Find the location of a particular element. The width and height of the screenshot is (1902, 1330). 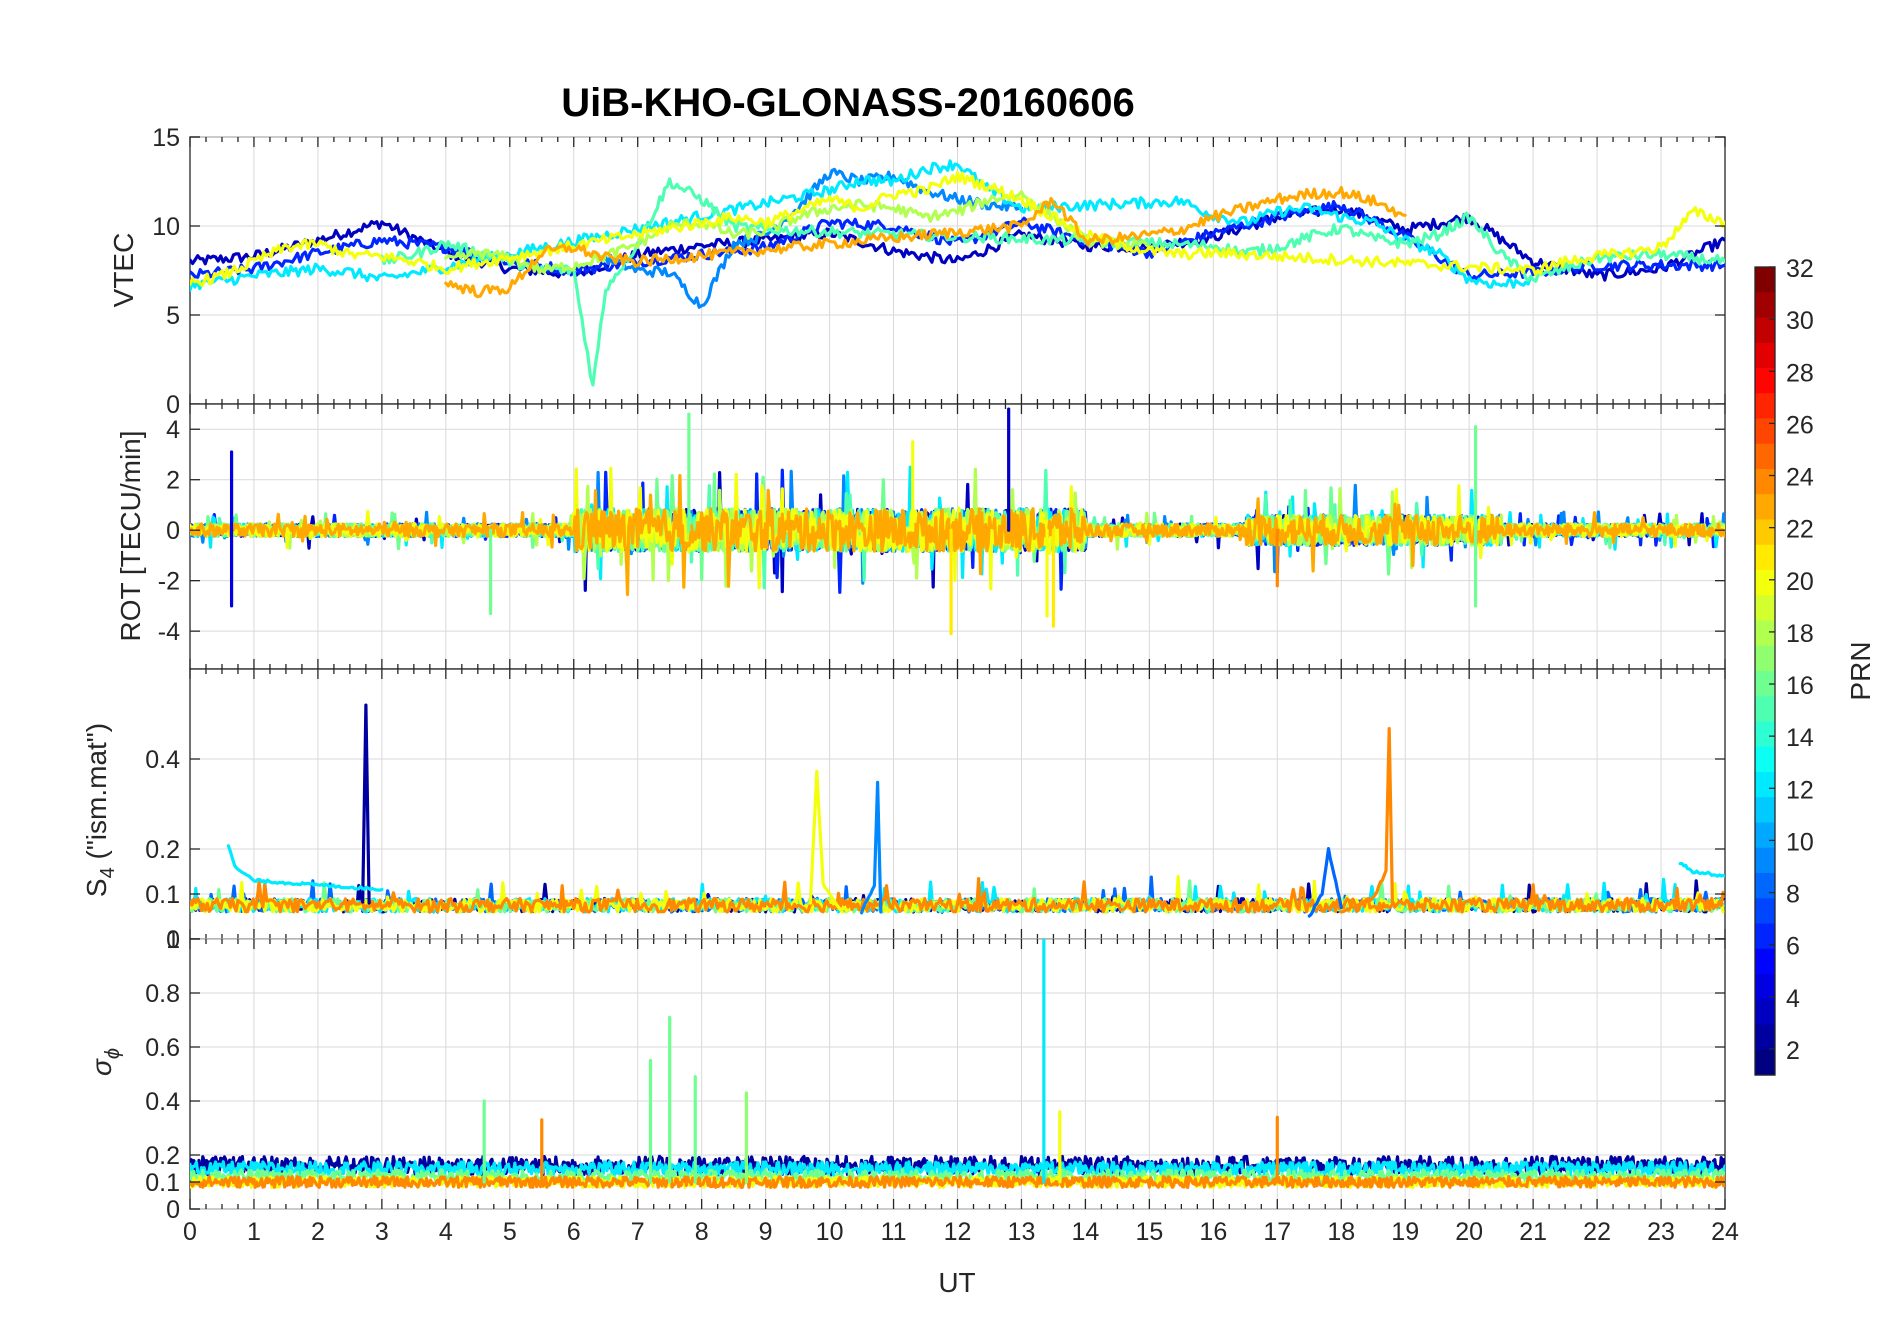

x-tick-label: 13 is located at coordinates (1022, 1232).